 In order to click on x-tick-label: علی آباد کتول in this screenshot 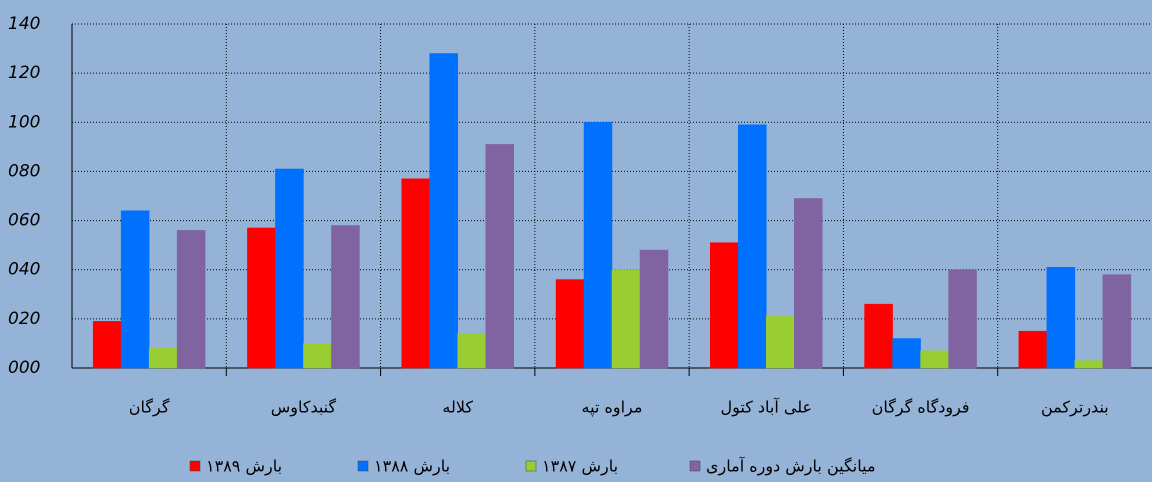, I will do `click(766, 408)`.